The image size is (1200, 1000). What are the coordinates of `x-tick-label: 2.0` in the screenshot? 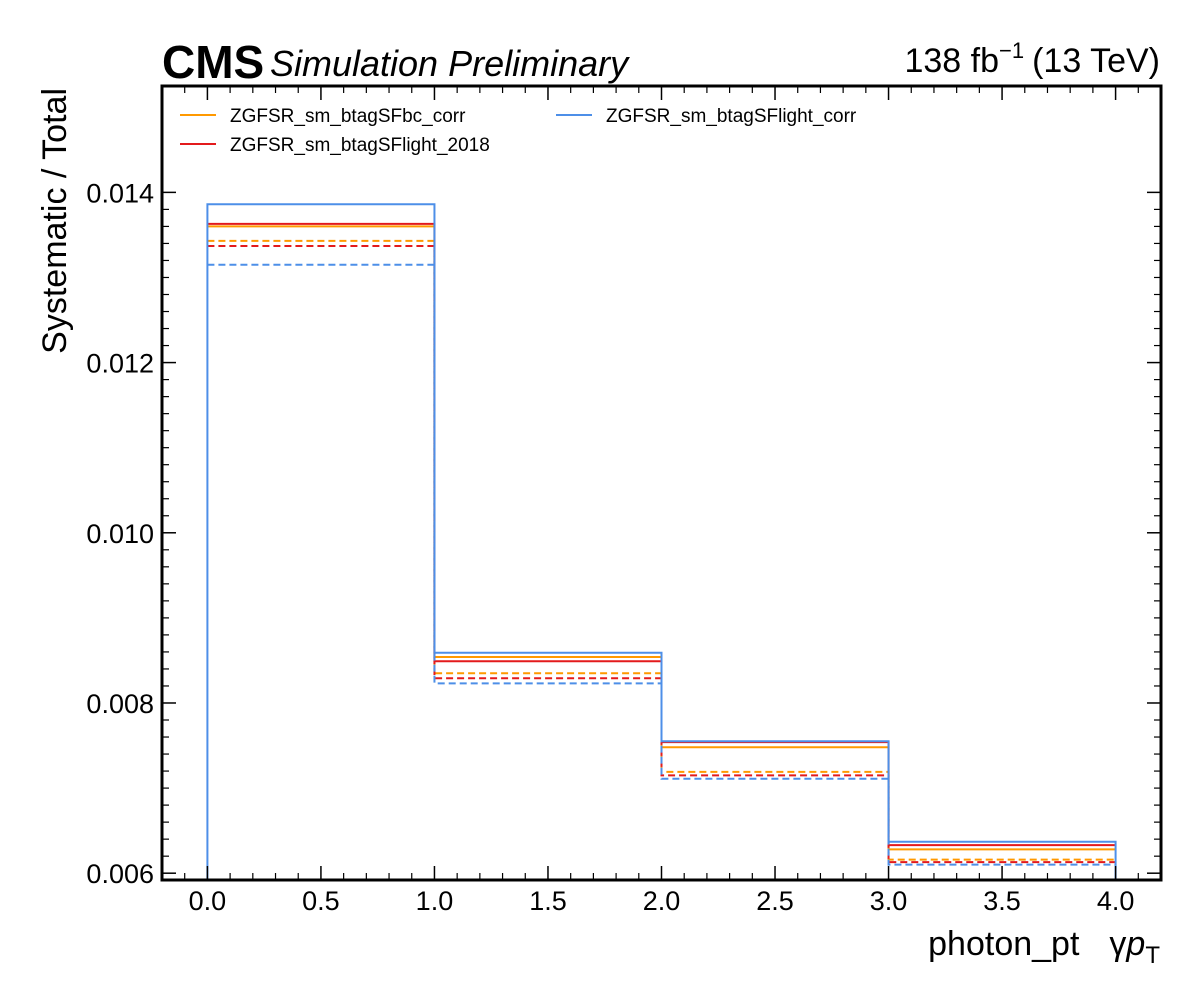 It's located at (662, 901).